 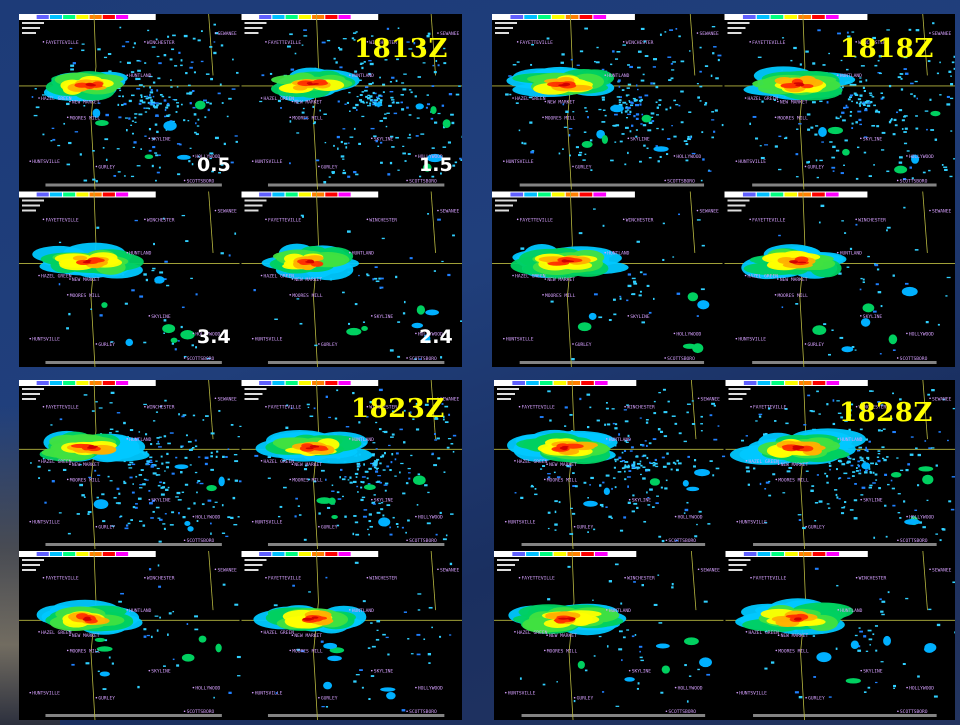 What do you see at coordinates (398, 409) in the screenshot?
I see `time-label: 1823Z` at bounding box center [398, 409].